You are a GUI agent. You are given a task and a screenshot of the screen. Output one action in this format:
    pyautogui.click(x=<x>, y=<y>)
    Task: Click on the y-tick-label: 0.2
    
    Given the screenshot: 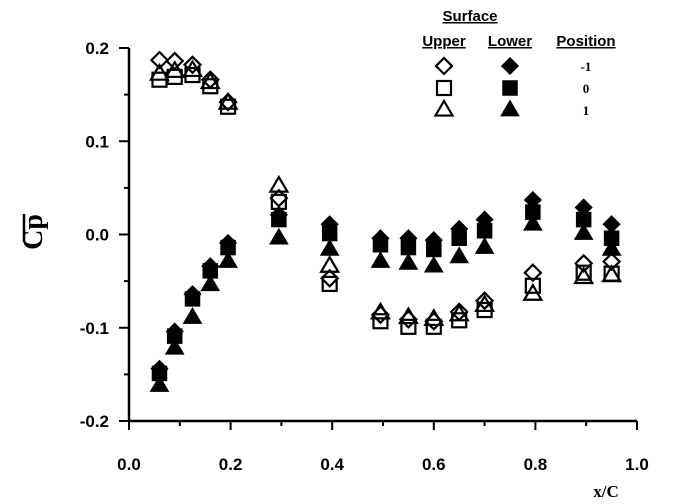 What is the action you would take?
    pyautogui.click(x=97, y=48)
    